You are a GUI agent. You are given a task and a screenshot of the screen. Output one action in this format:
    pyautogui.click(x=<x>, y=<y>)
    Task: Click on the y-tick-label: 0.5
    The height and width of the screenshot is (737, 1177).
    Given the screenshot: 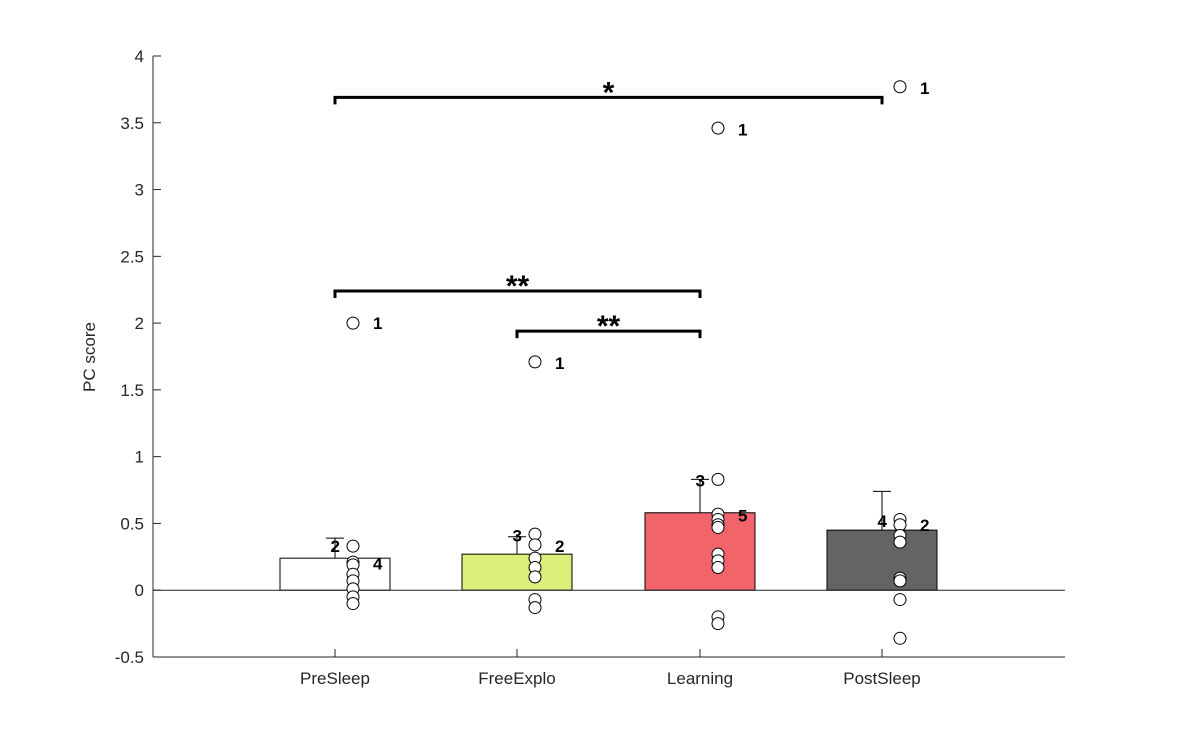 What is the action you would take?
    pyautogui.click(x=132, y=523)
    